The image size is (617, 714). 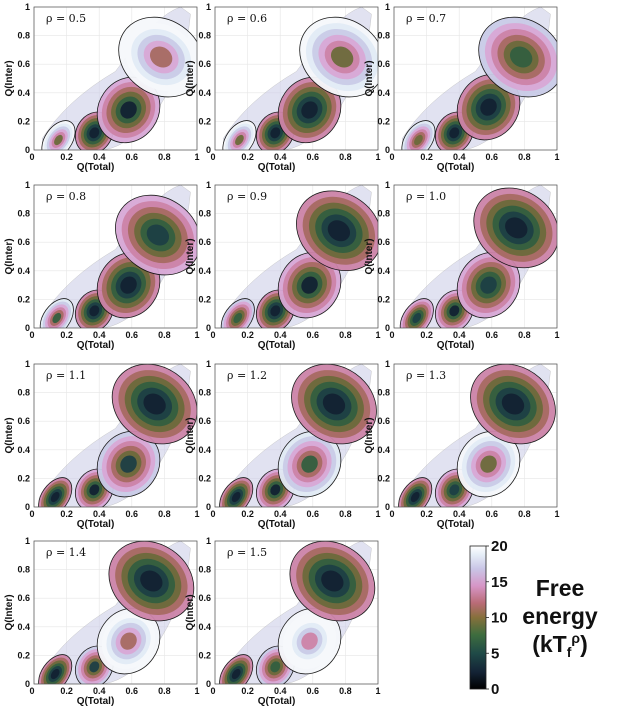 What do you see at coordinates (247, 18) in the screenshot?
I see `panel-rho-label: ρ = 0.6` at bounding box center [247, 18].